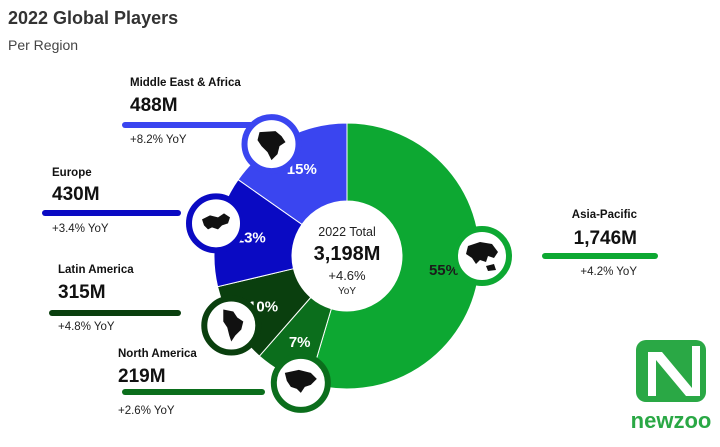  What do you see at coordinates (271, 144) in the screenshot?
I see `africa-map-icon` at bounding box center [271, 144].